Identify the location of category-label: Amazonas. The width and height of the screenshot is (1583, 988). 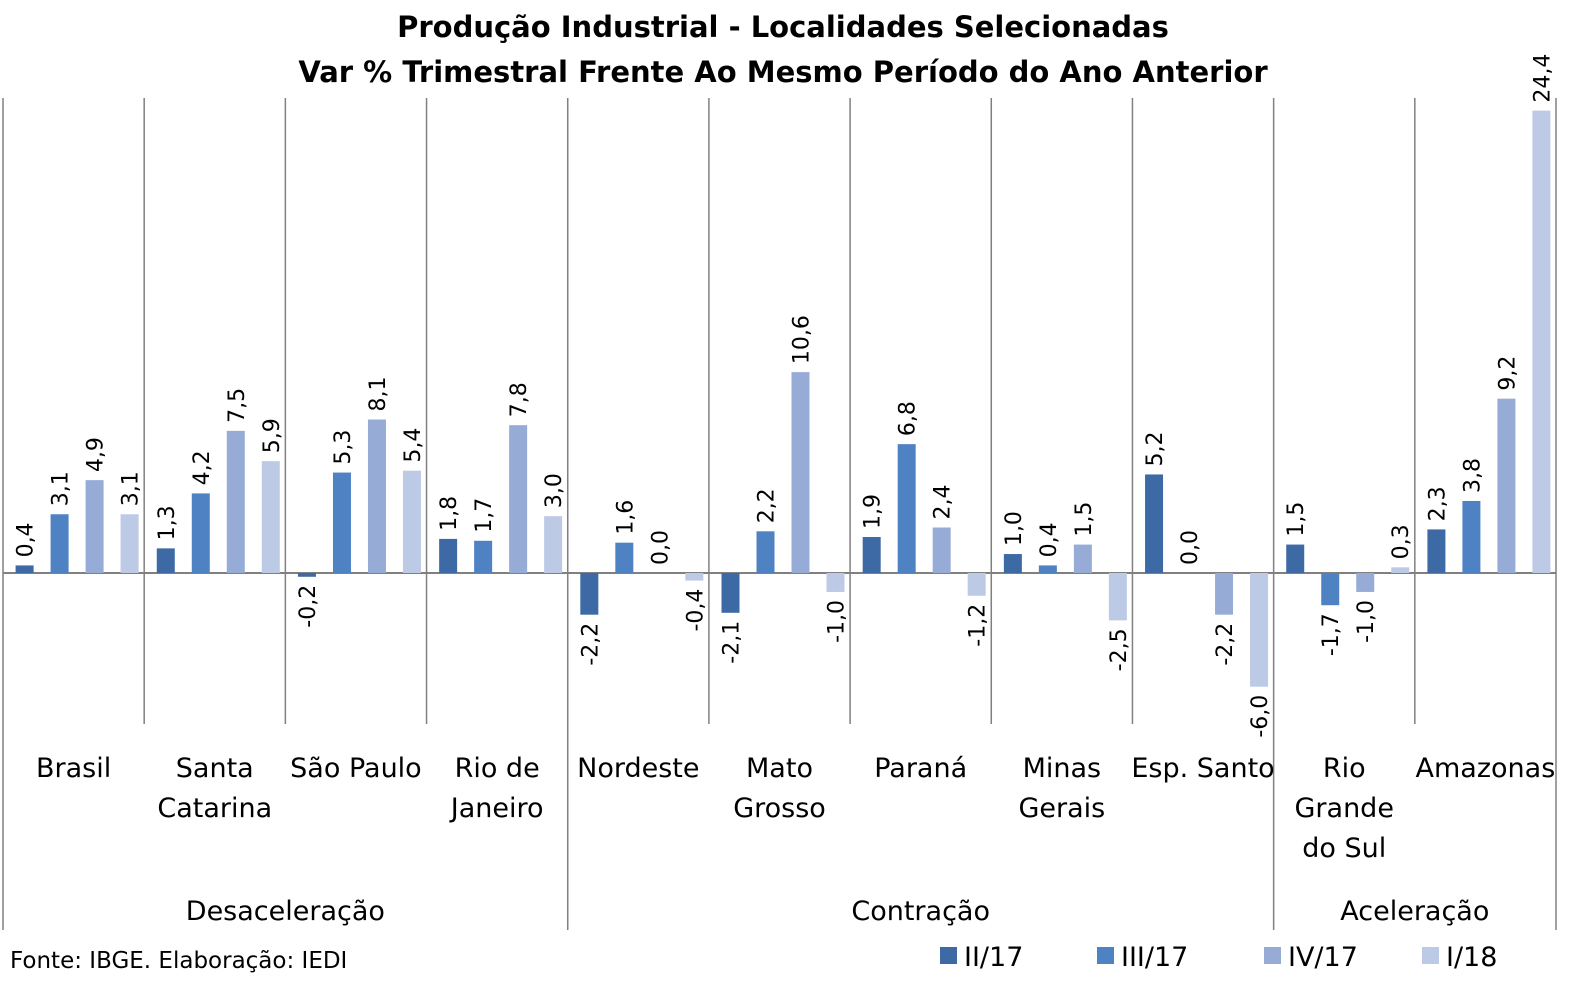
(1486, 768).